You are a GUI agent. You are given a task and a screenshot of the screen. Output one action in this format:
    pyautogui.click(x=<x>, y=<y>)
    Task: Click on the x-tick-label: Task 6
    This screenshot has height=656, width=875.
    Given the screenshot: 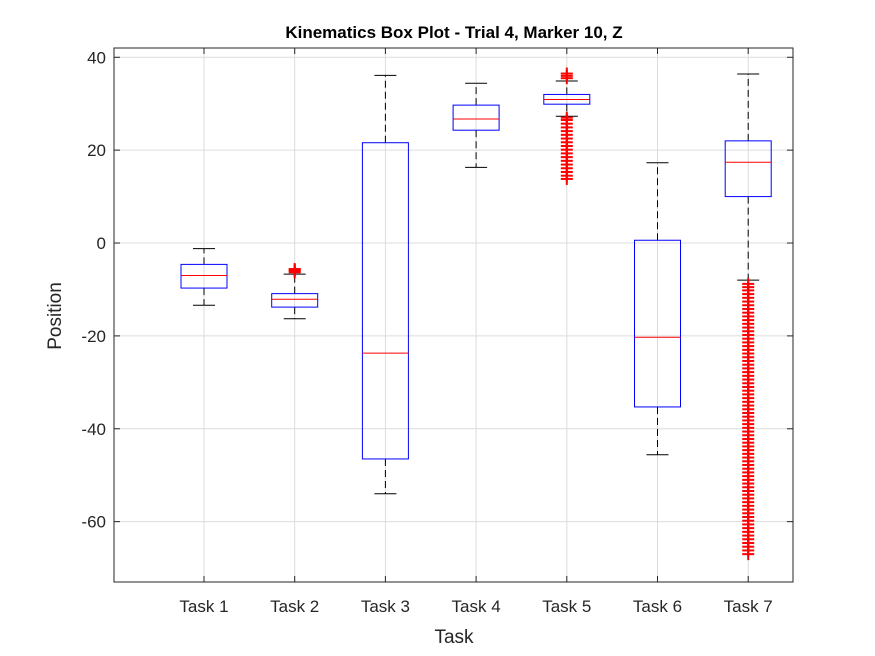 What is the action you would take?
    pyautogui.click(x=657, y=606)
    